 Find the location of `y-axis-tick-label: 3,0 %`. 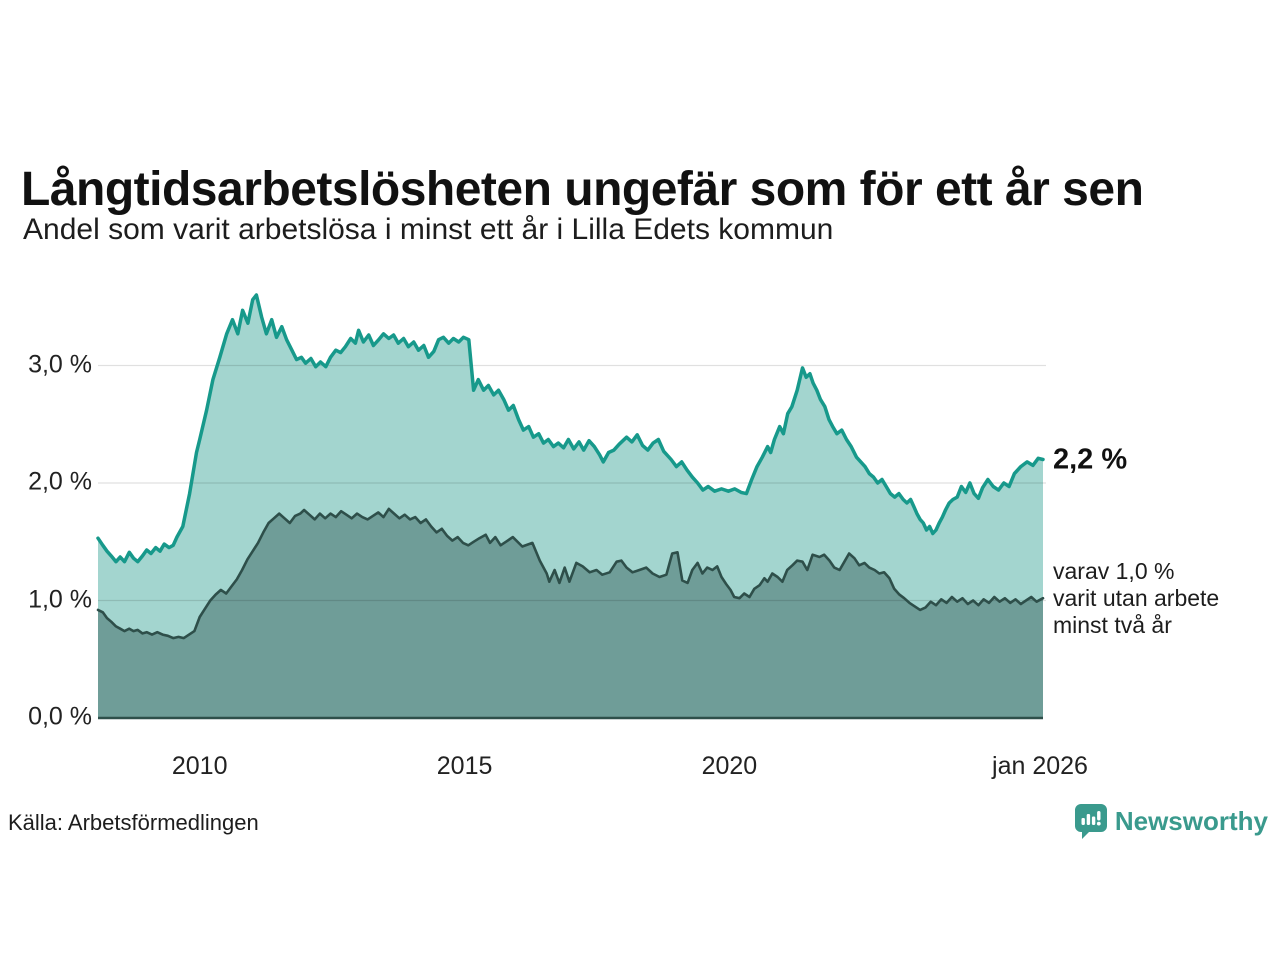

y-axis-tick-label: 3,0 % is located at coordinates (60, 363).